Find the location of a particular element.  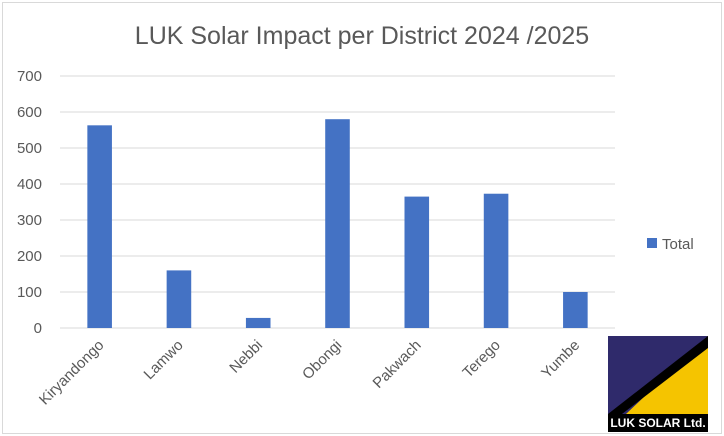

bar-terego is located at coordinates (496, 260).